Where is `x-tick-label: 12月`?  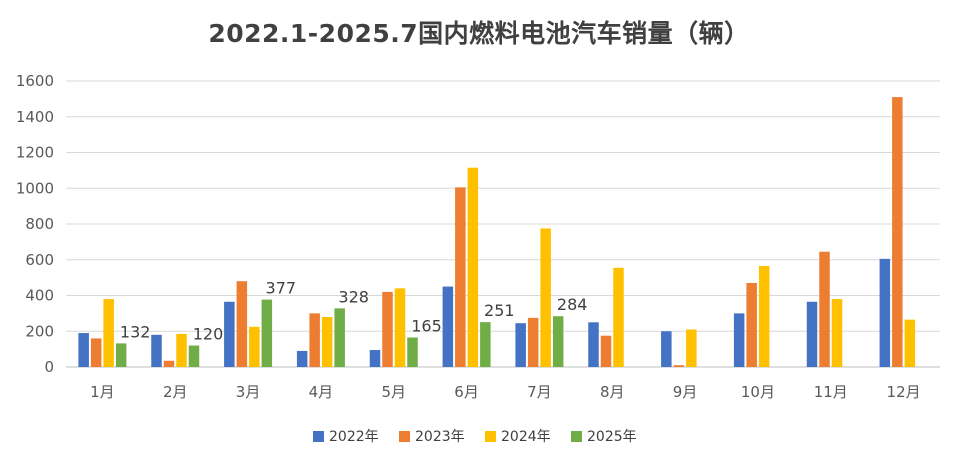 x-tick-label: 12月 is located at coordinates (904, 392).